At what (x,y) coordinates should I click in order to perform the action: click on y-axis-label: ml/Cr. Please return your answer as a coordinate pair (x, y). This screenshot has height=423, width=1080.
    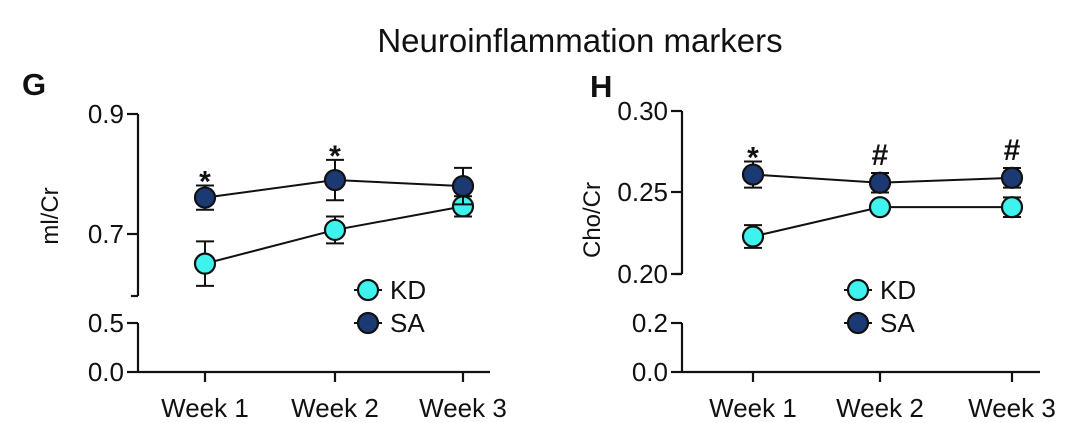
    Looking at the image, I should click on (50, 215).